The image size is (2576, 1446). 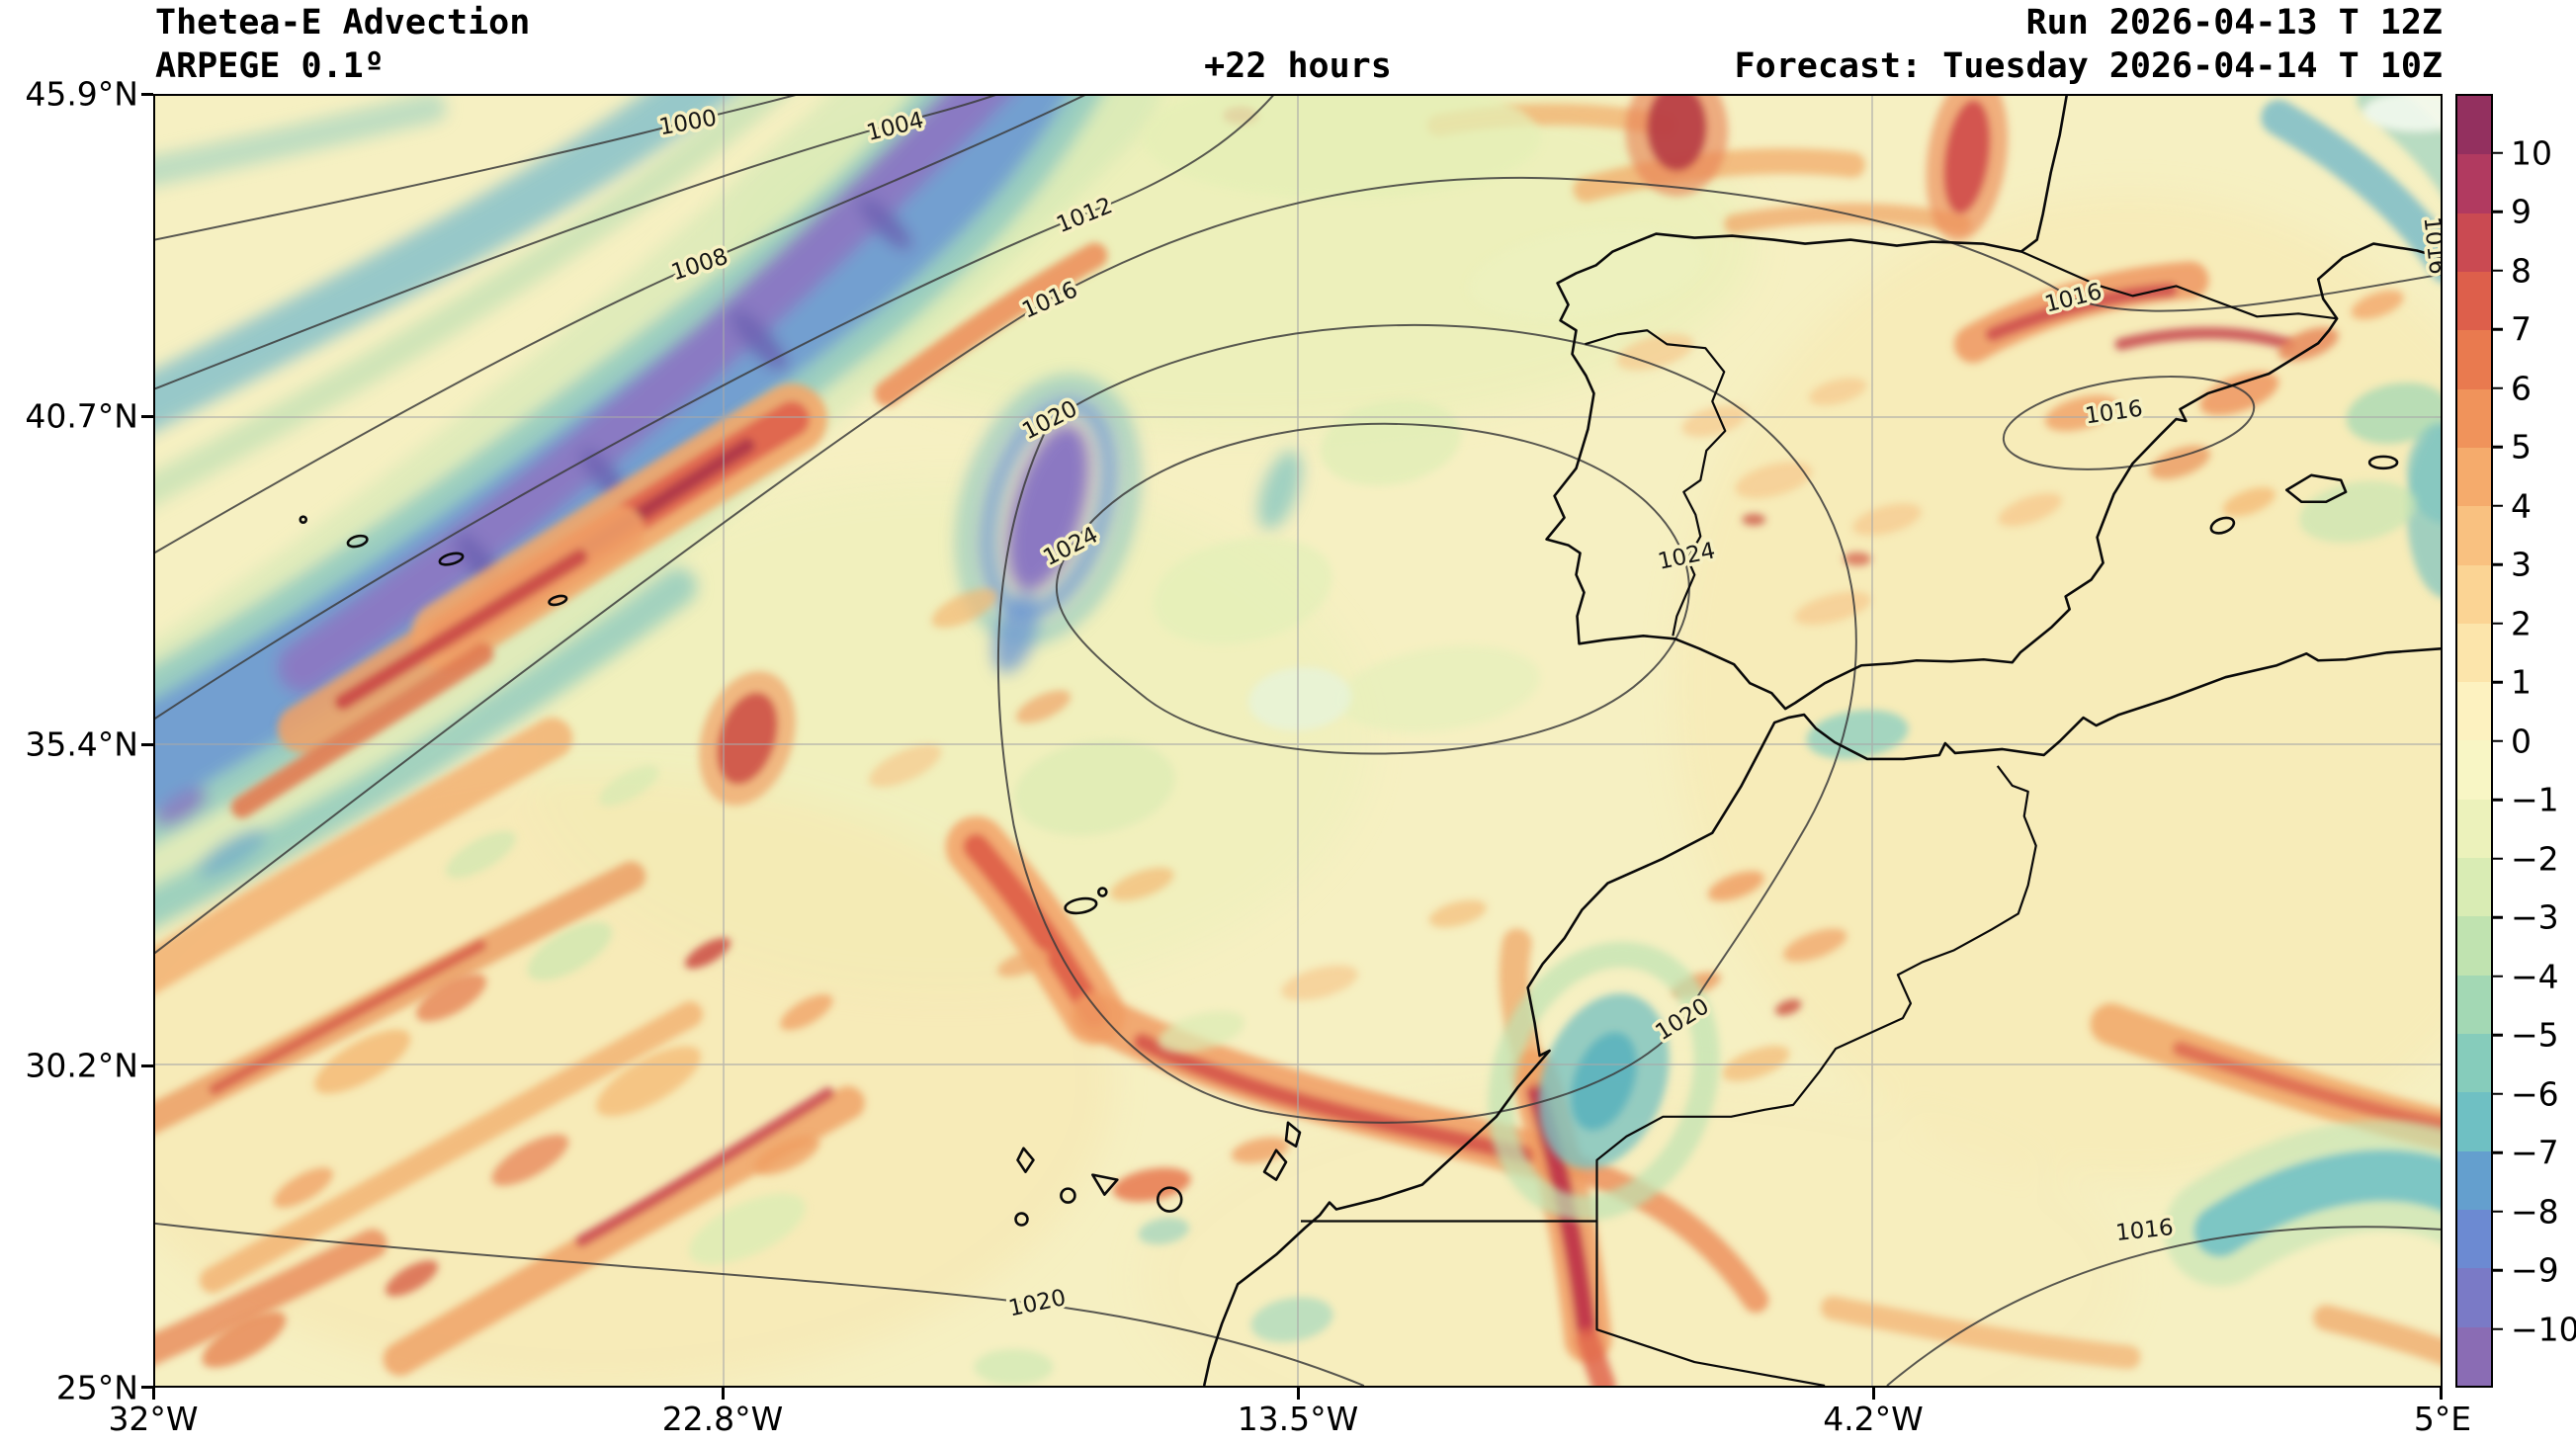 What do you see at coordinates (2521, 682) in the screenshot?
I see `colorbar-tick-label: 1` at bounding box center [2521, 682].